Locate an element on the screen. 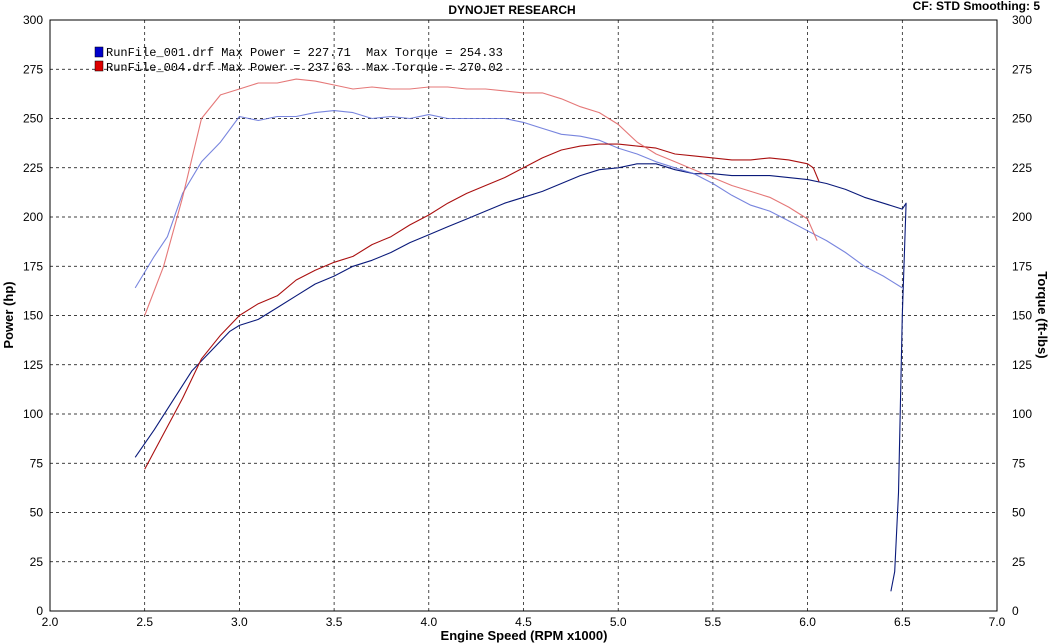 The width and height of the screenshot is (1051, 643). y-tick-label-left: 100 is located at coordinates (33, 414).